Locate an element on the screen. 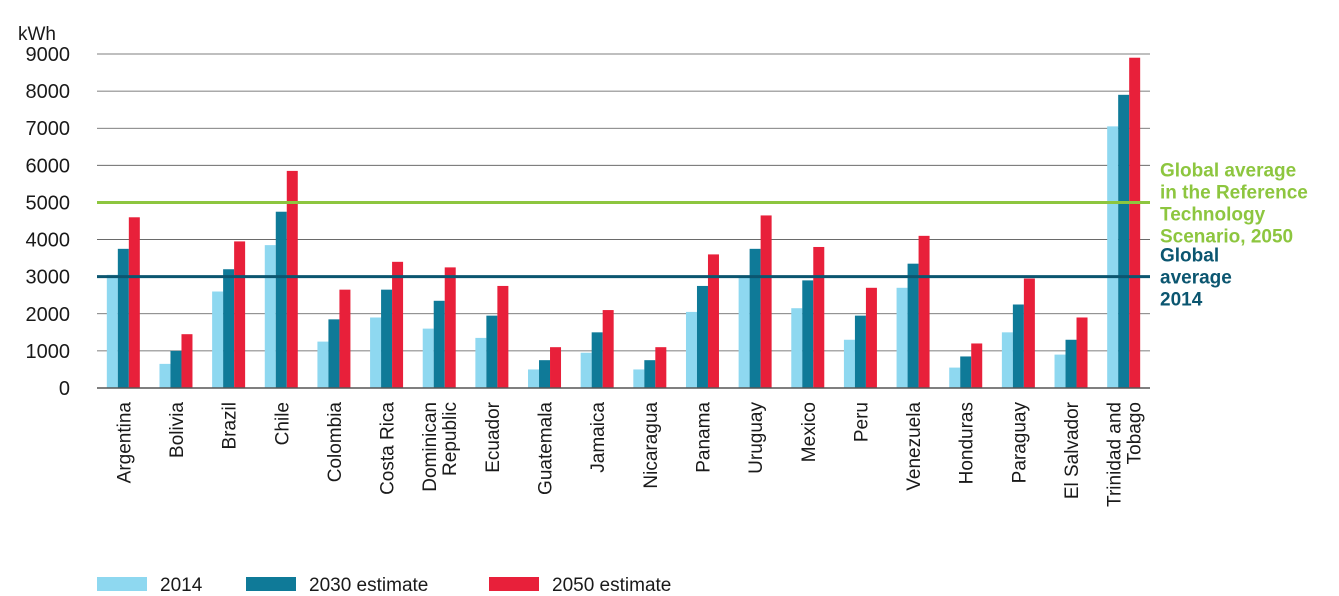  x-label-ecuador: Ecuador is located at coordinates (493, 436).